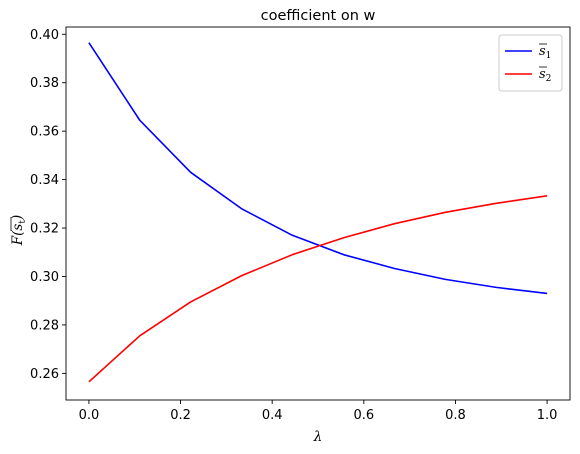 The width and height of the screenshot is (580, 454). What do you see at coordinates (545, 52) in the screenshot?
I see `legend-label-1: s1` at bounding box center [545, 52].